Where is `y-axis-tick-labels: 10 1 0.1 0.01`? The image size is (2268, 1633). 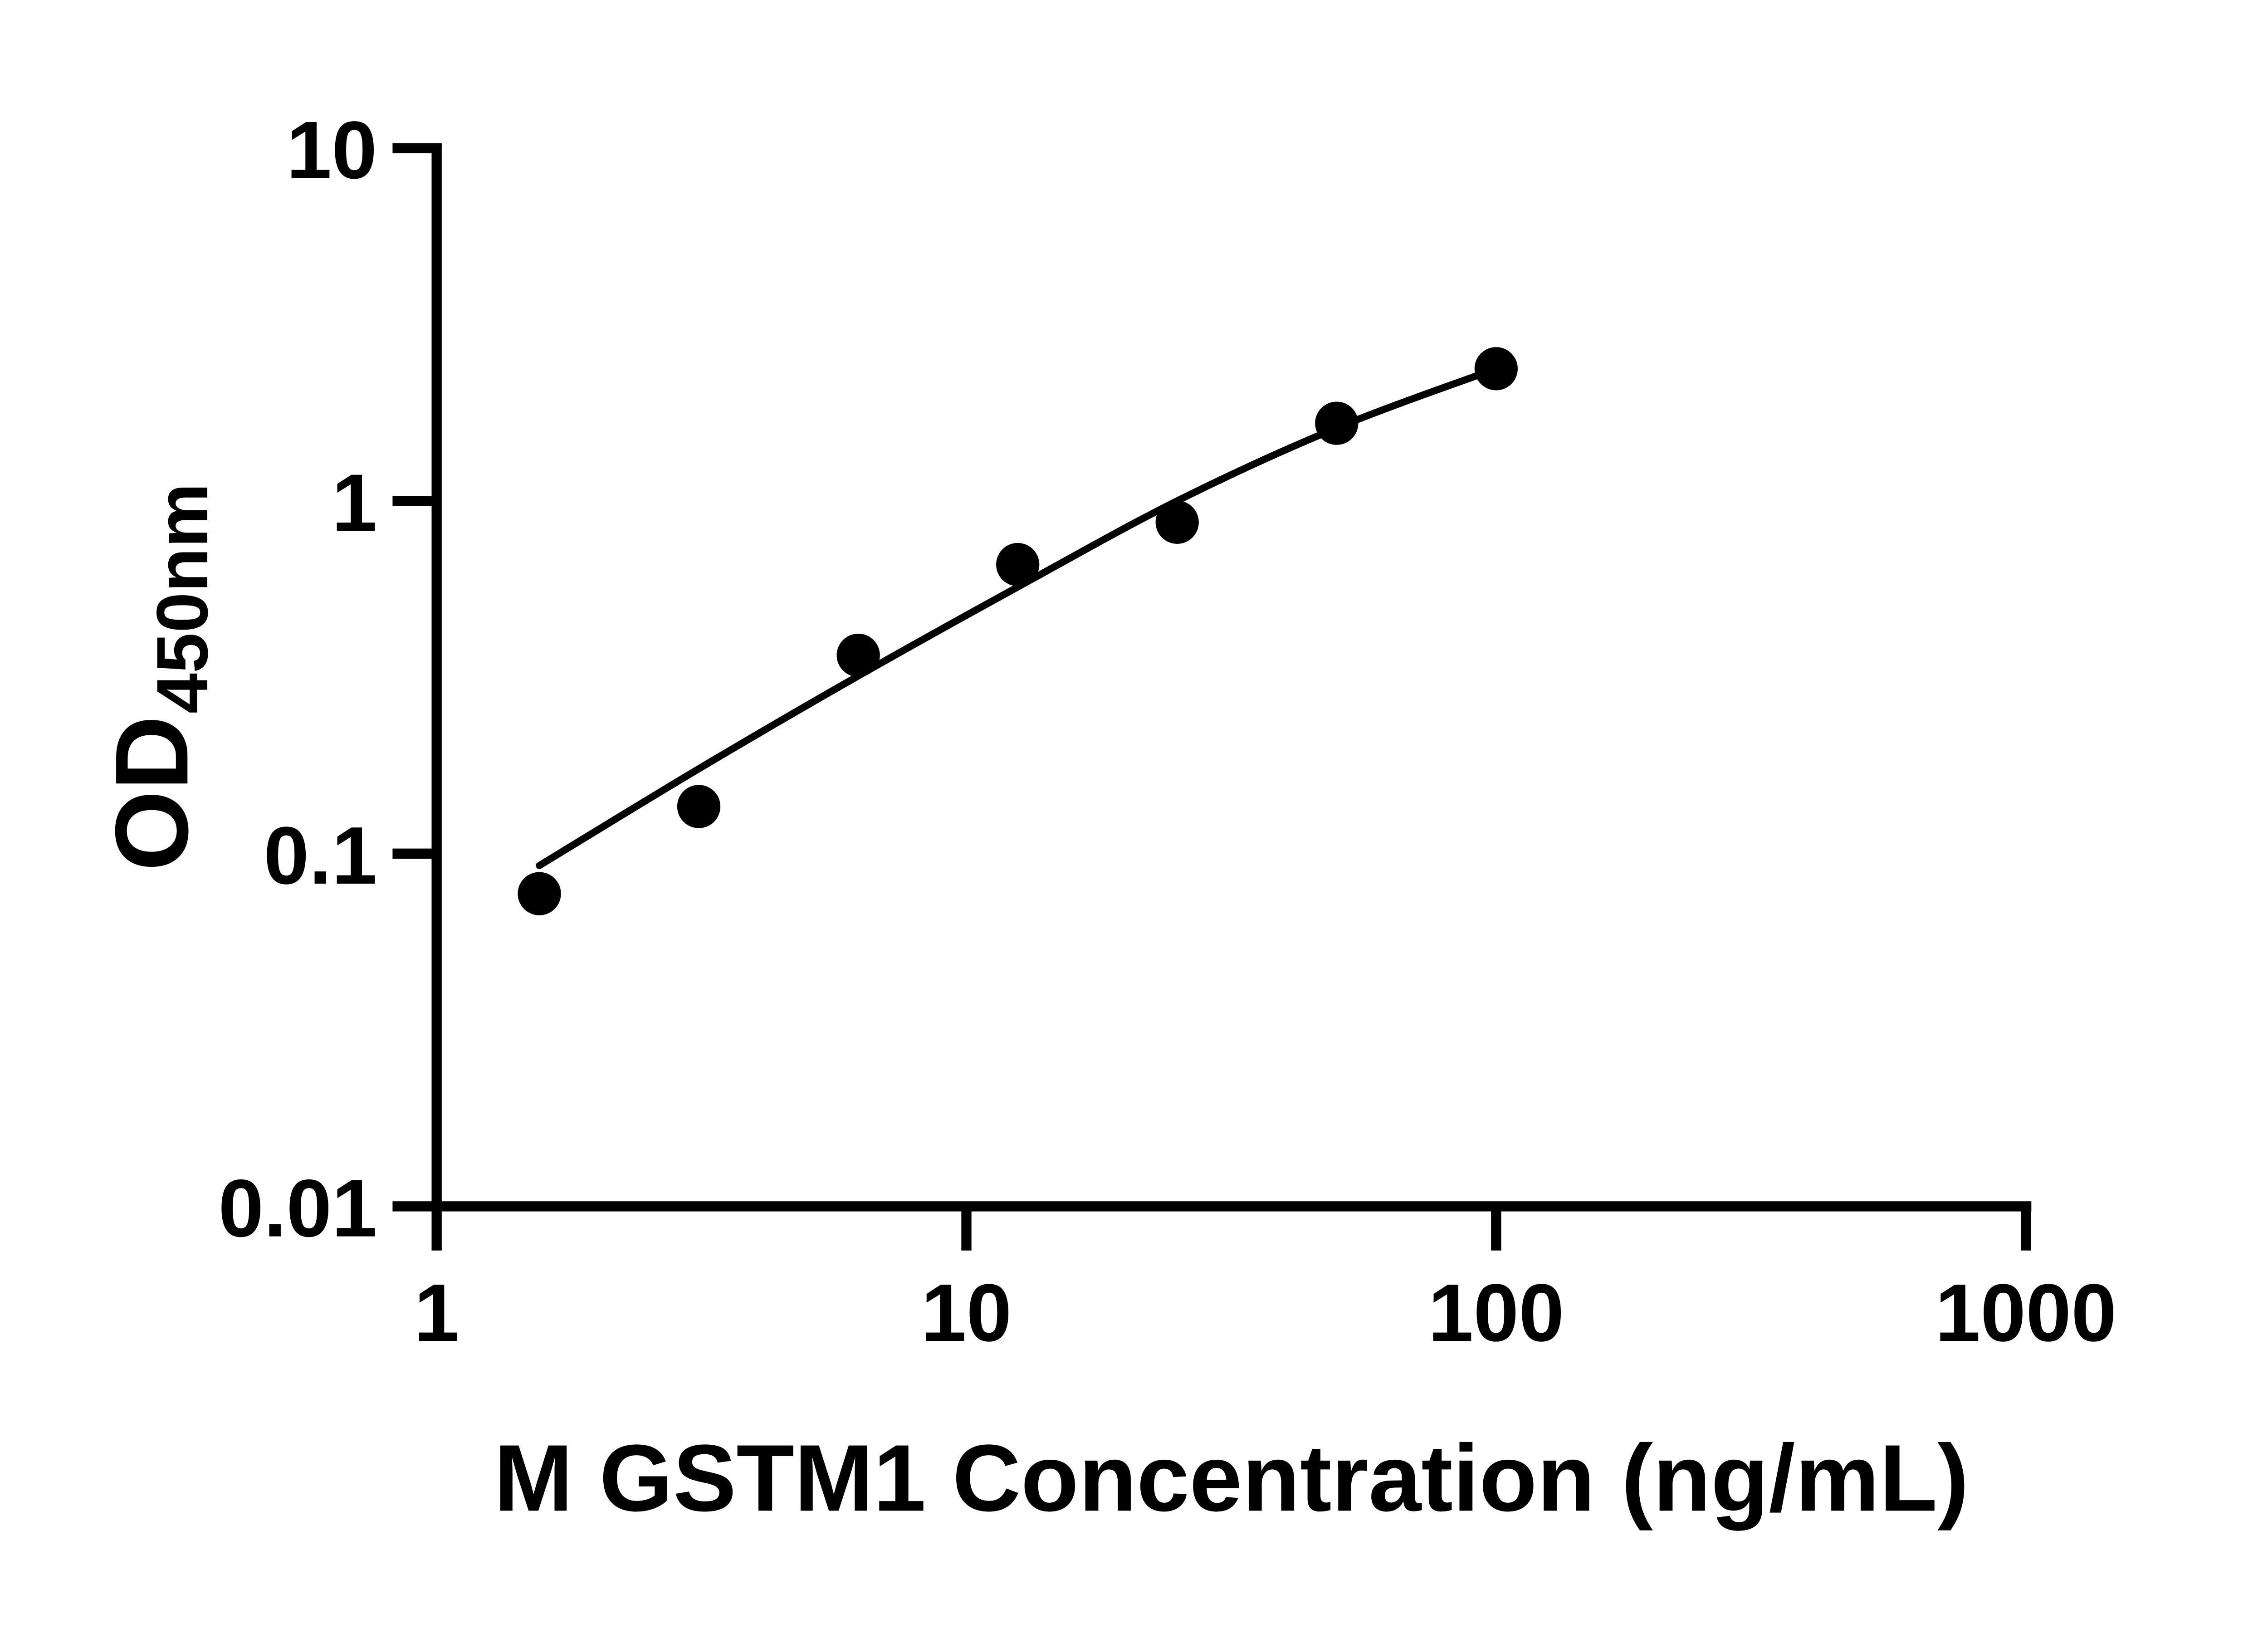
y-axis-tick-labels: 10 1 0.1 0.01 is located at coordinates (298, 679).